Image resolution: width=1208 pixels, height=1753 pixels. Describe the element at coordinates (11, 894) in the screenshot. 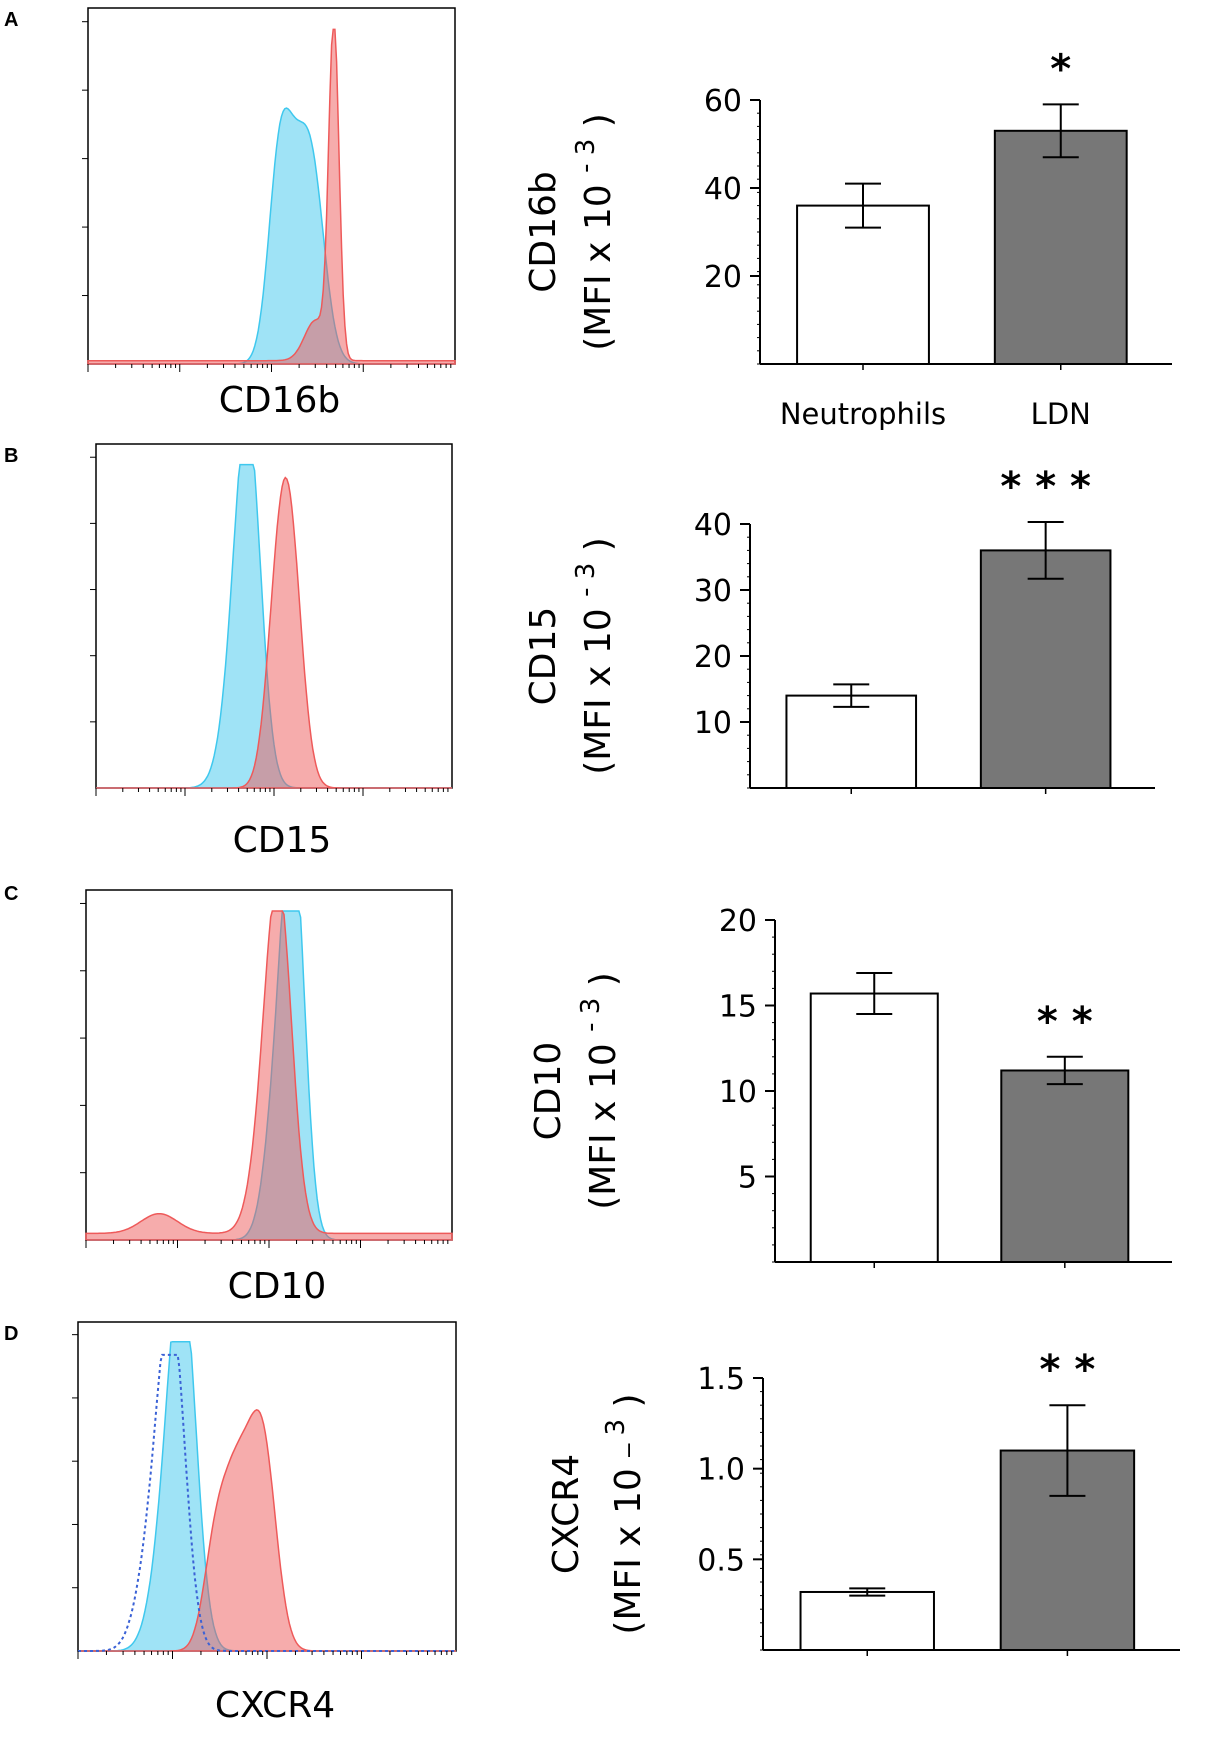

I see `panel-letter-c: C` at that location.